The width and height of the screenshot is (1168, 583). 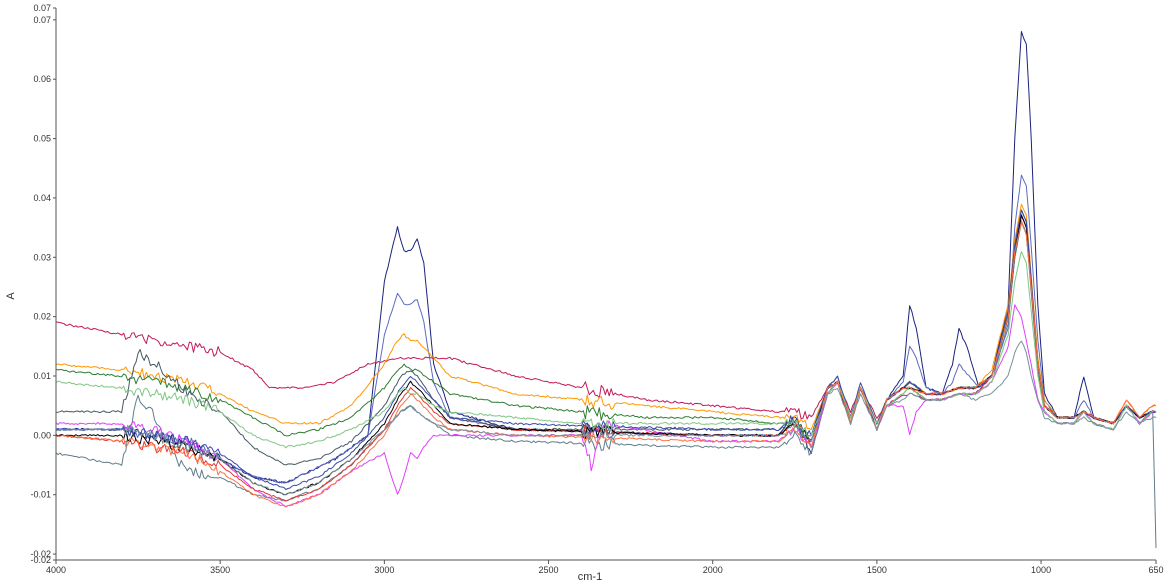 What do you see at coordinates (42, 317) in the screenshot?
I see `y-tick-label: 0.02` at bounding box center [42, 317].